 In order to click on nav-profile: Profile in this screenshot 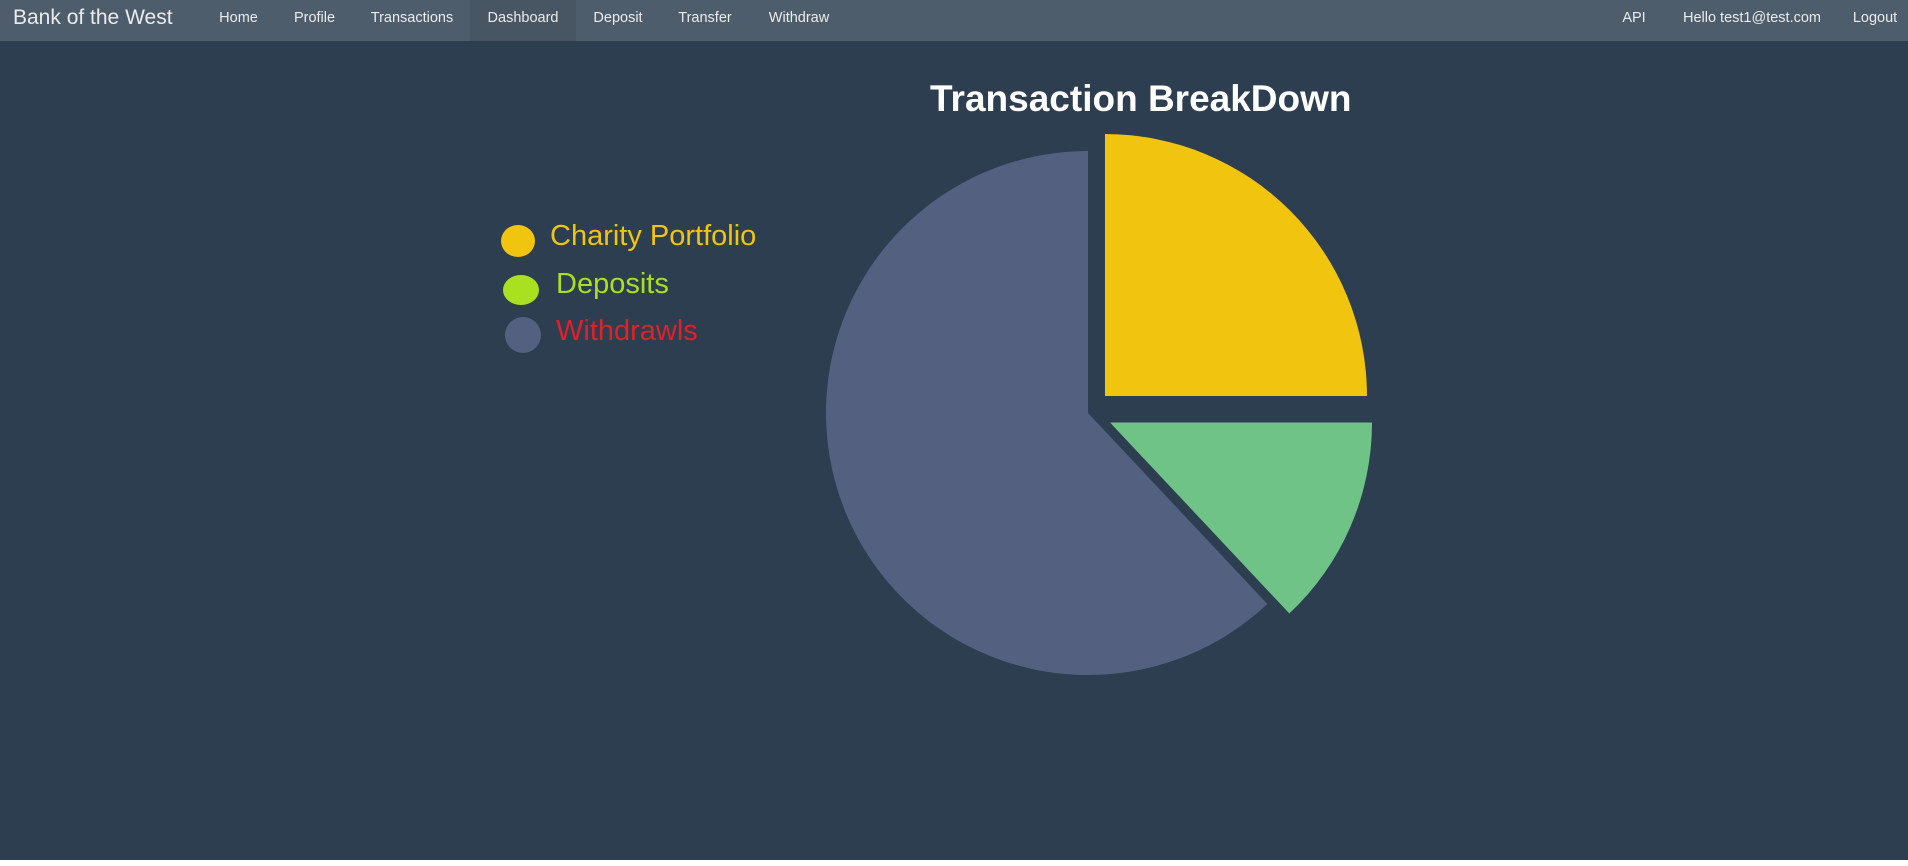, I will do `click(314, 18)`.